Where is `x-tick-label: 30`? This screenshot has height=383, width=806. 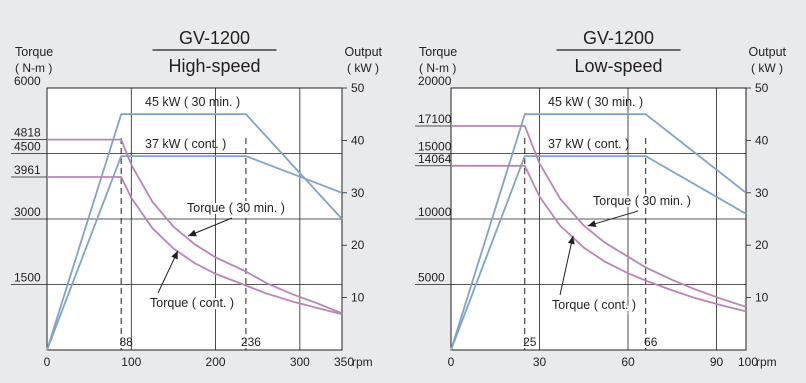 x-tick-label: 30 is located at coordinates (540, 362).